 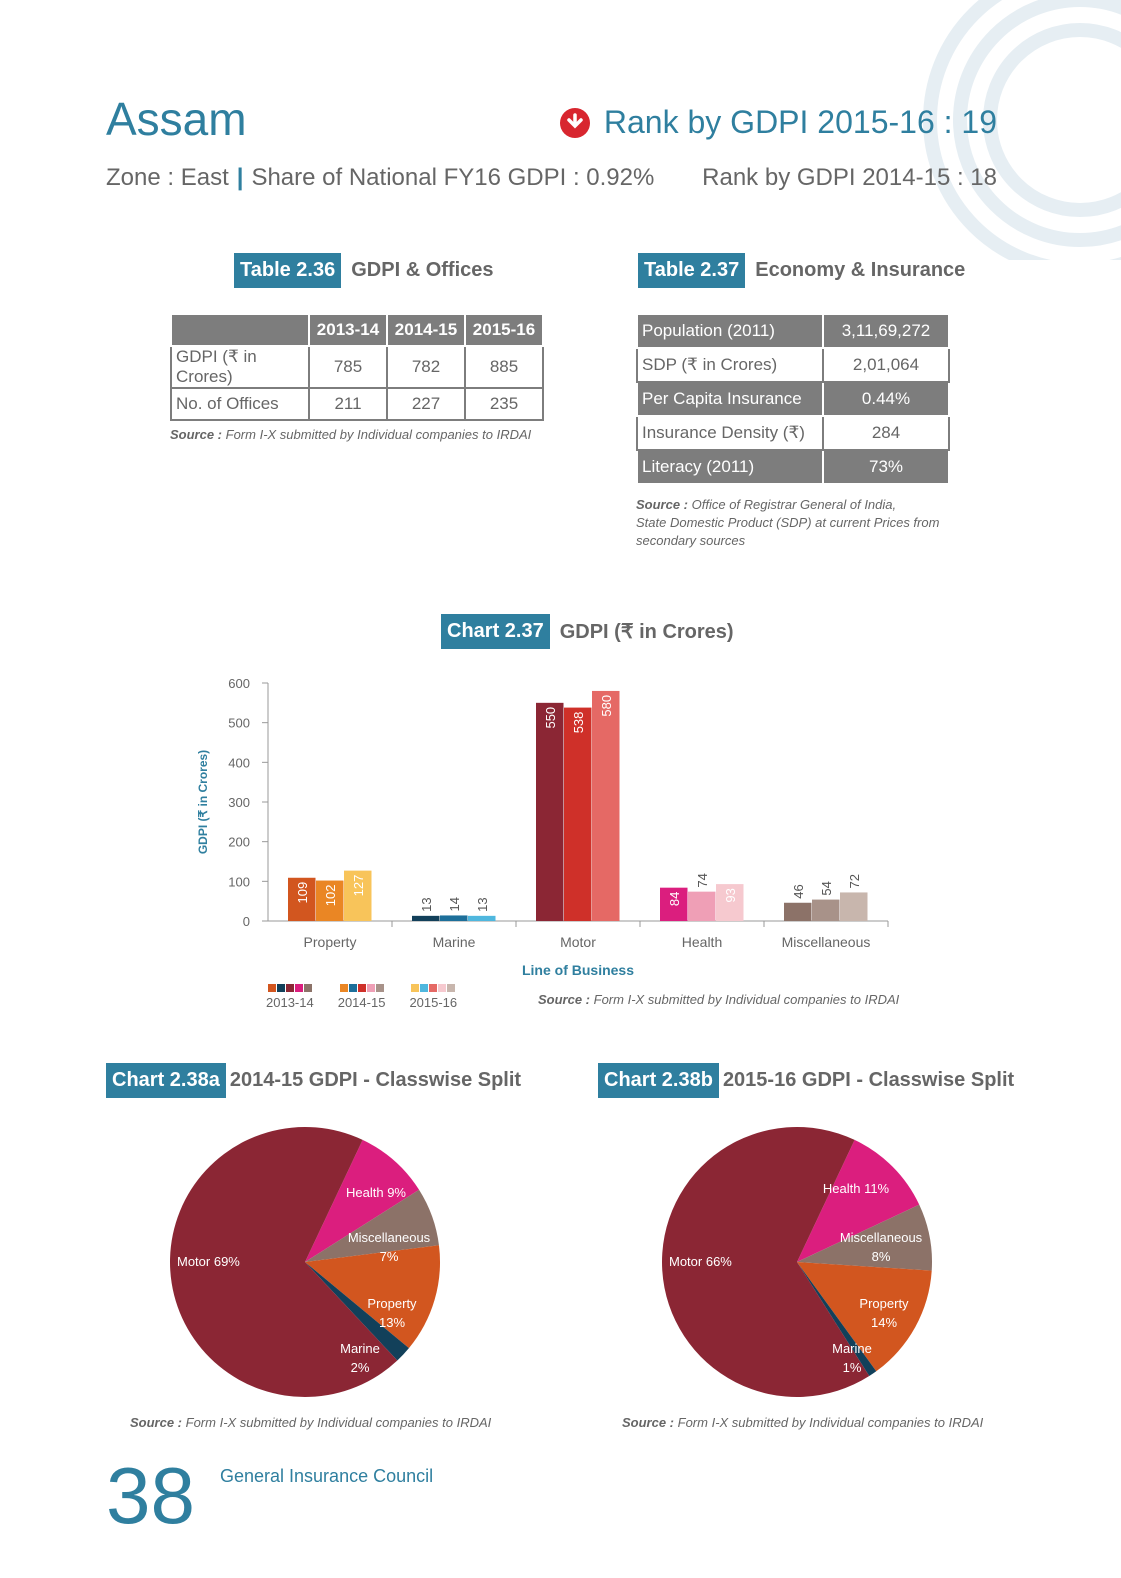 I want to click on legend-item: 2013-14, so click(x=290, y=997).